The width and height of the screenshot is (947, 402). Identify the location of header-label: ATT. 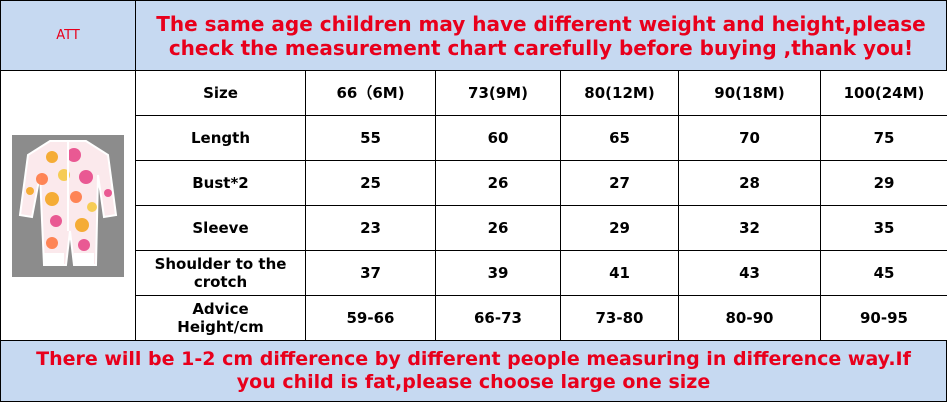
(68, 35).